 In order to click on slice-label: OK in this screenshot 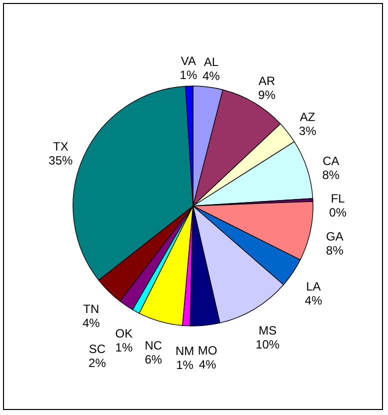, I will do `click(124, 333)`.